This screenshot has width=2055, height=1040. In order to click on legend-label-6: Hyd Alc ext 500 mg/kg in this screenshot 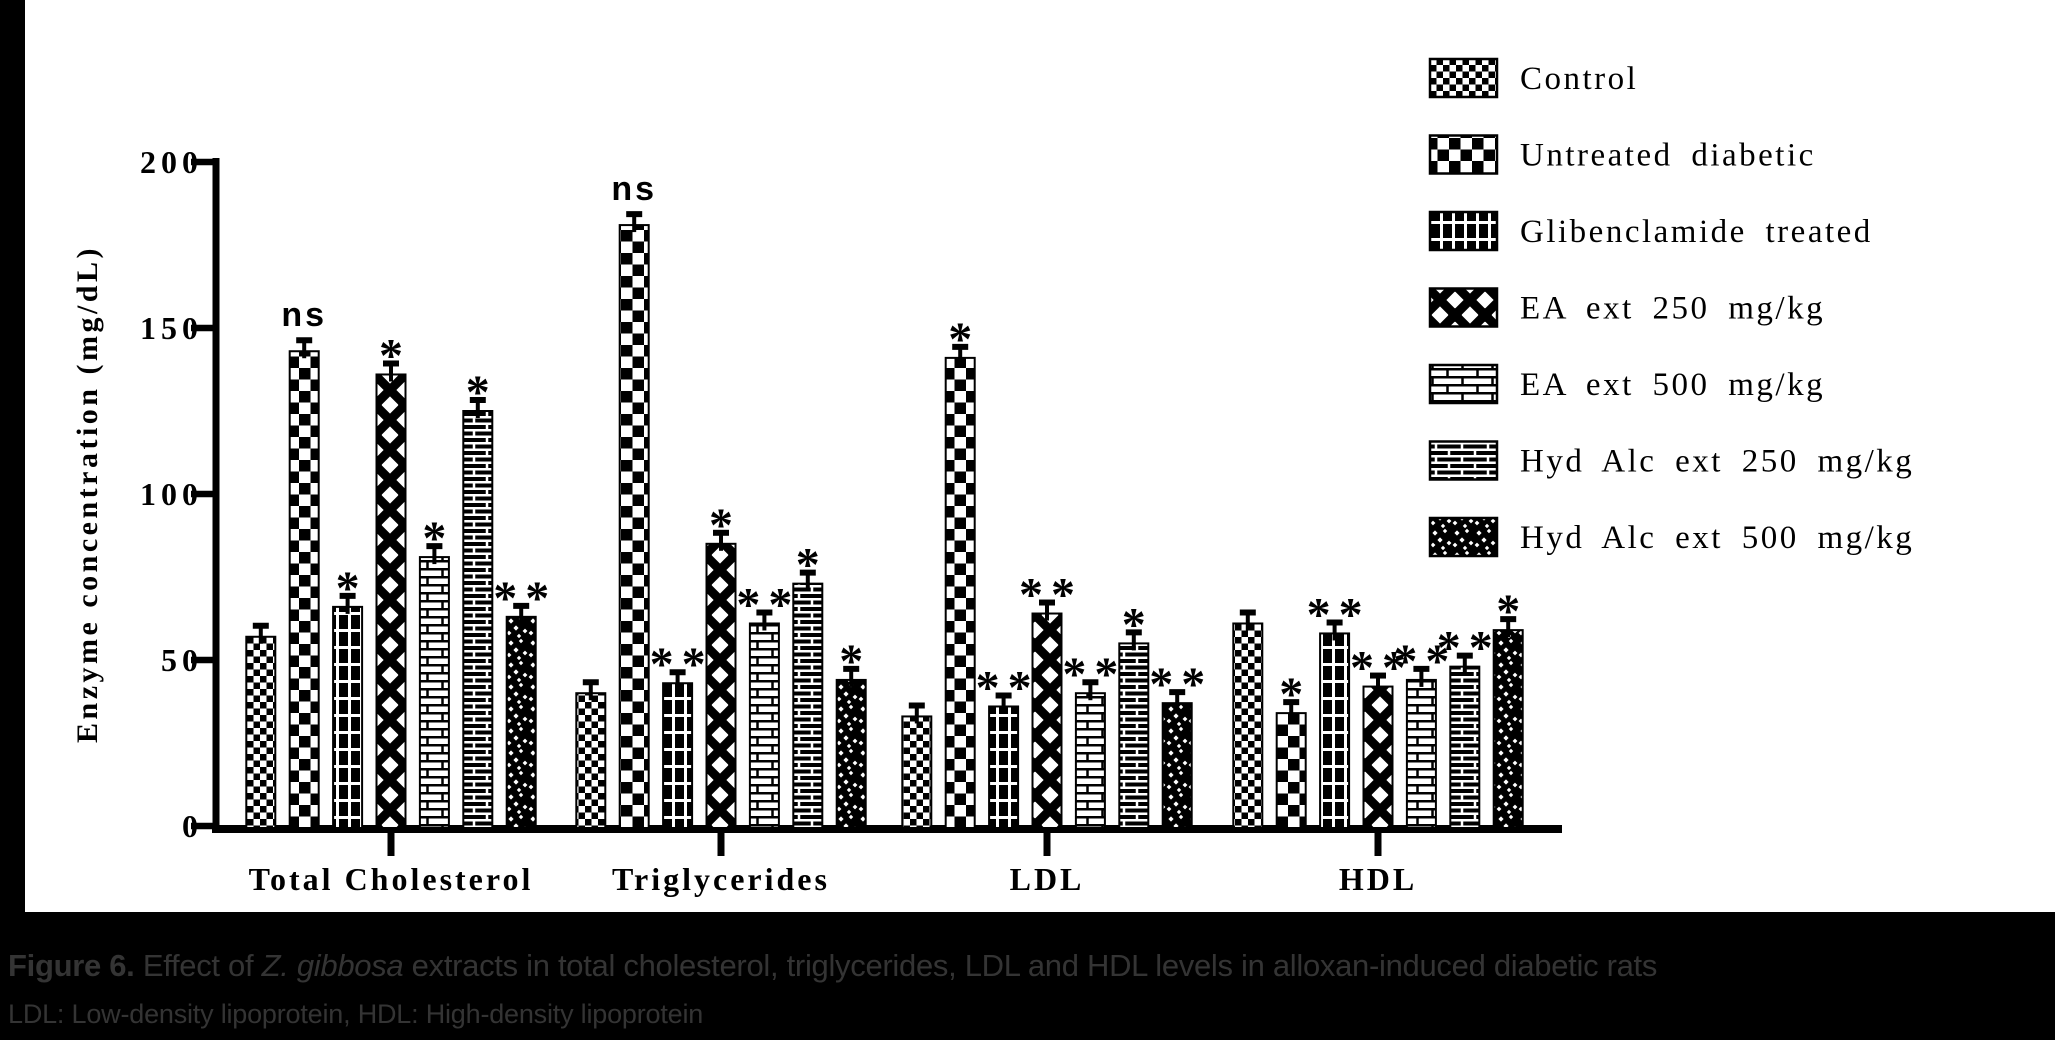, I will do `click(1717, 538)`.